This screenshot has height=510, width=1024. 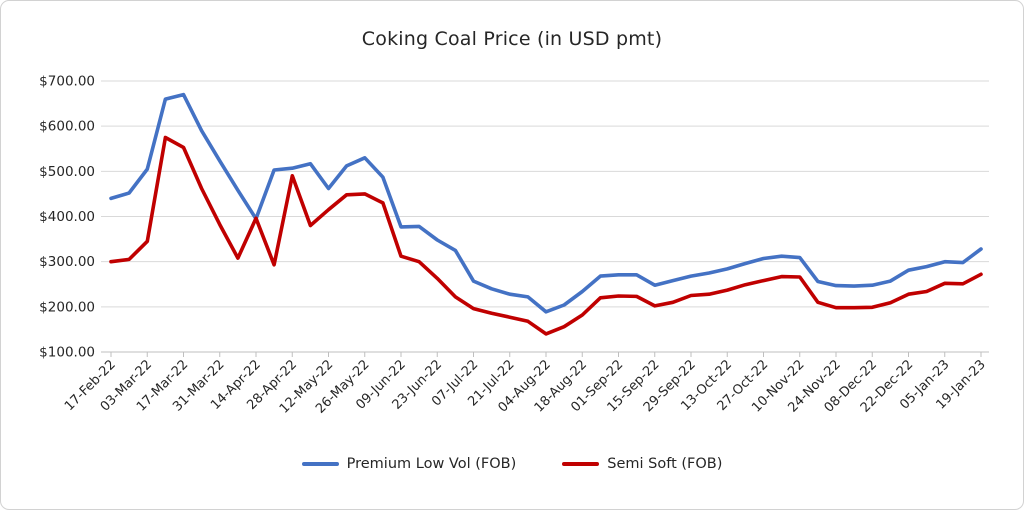 What do you see at coordinates (431, 464) in the screenshot?
I see `legend-label-premium-low-vol: Premium Low Vol (FOB)` at bounding box center [431, 464].